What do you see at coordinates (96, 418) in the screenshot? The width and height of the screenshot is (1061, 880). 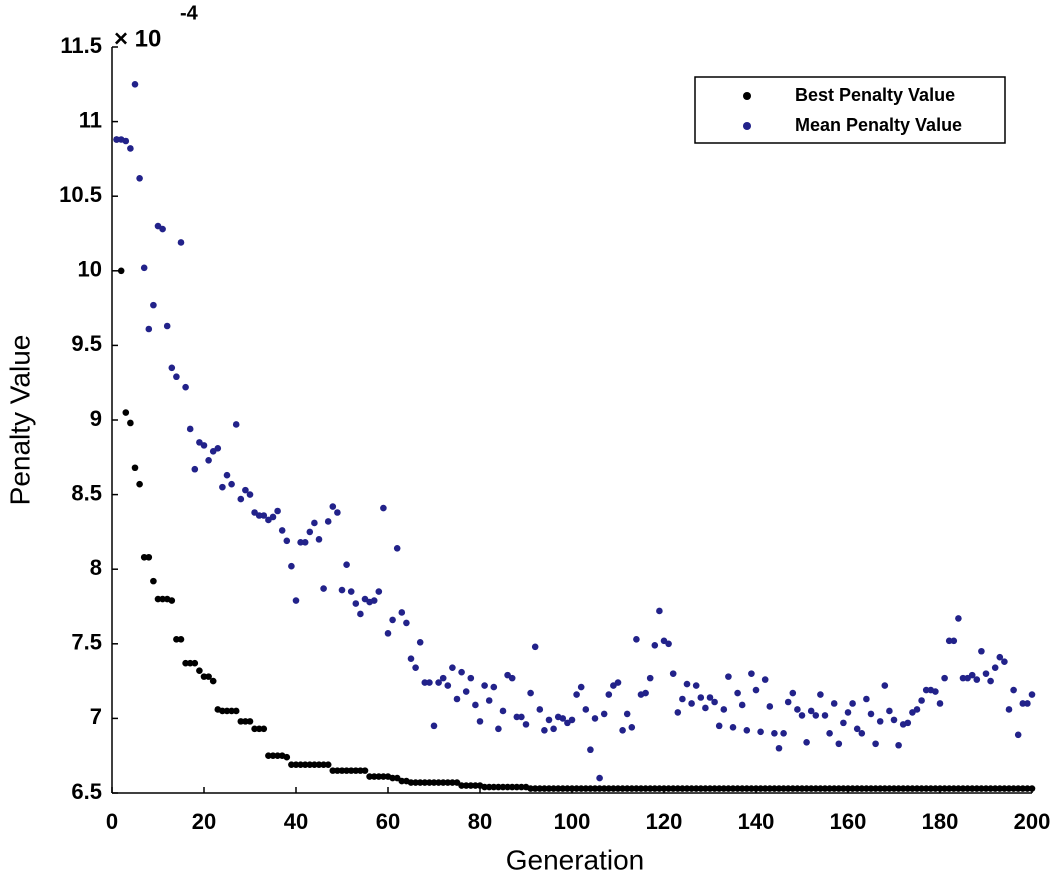 I see `y-tick-label: 9` at bounding box center [96, 418].